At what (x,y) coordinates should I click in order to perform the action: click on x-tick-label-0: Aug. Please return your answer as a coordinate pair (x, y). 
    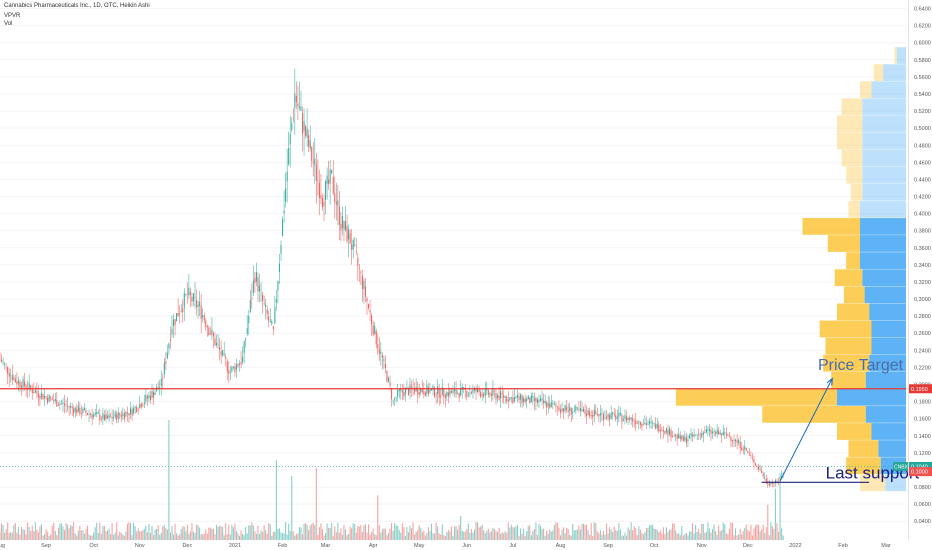
    Looking at the image, I should click on (2, 546).